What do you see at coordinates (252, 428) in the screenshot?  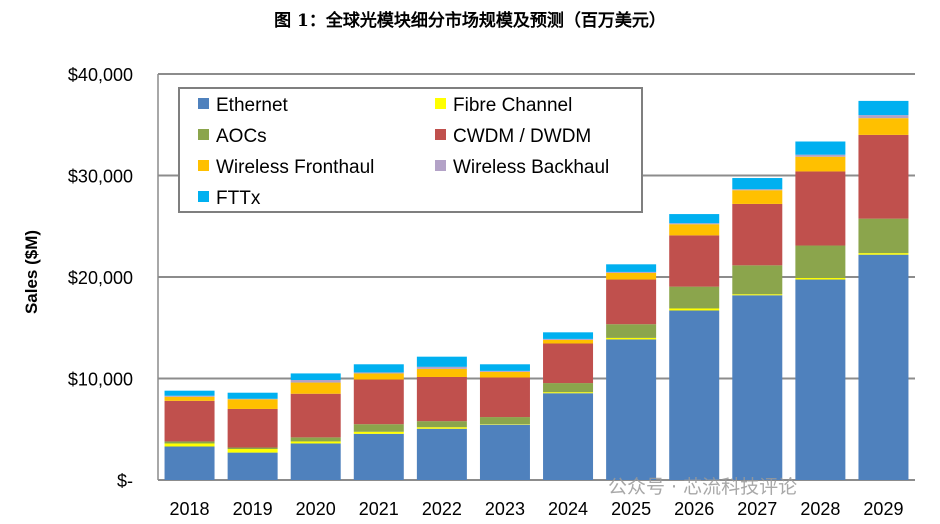 I see `bar-segment-cwdm-dwdm-2019` at bounding box center [252, 428].